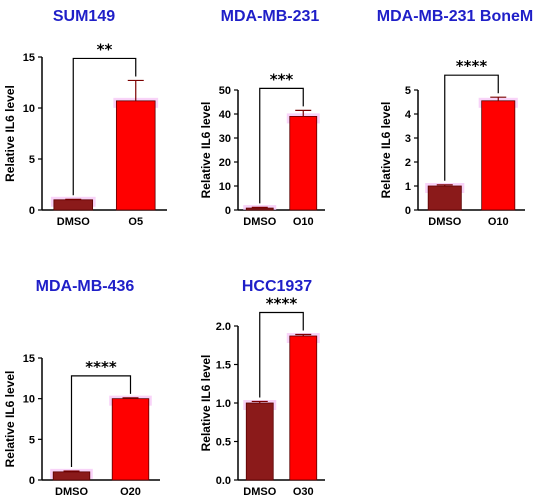 The width and height of the screenshot is (550, 503). Describe the element at coordinates (408, 163) in the screenshot. I see `y-tick-label: 2` at that location.